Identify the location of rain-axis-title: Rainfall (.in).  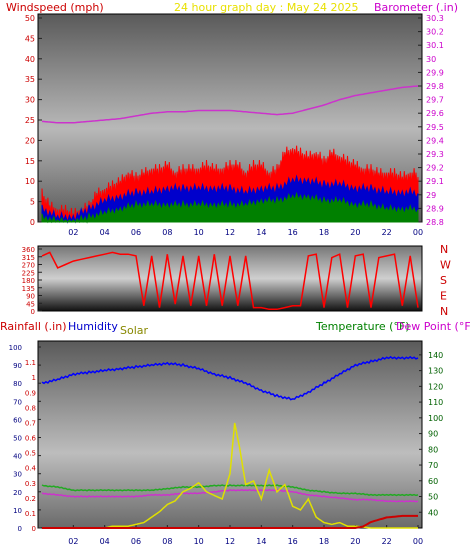
(33, 326).